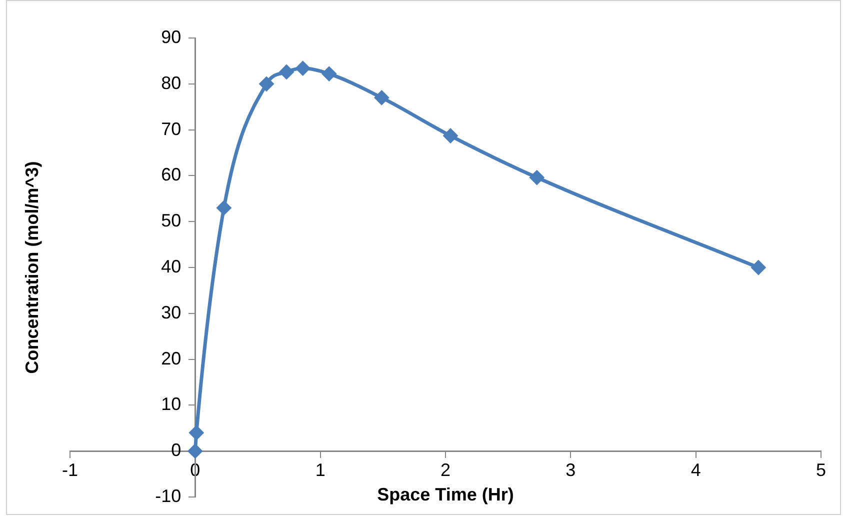 The image size is (843, 517). I want to click on y-tick-label: -10, so click(168, 496).